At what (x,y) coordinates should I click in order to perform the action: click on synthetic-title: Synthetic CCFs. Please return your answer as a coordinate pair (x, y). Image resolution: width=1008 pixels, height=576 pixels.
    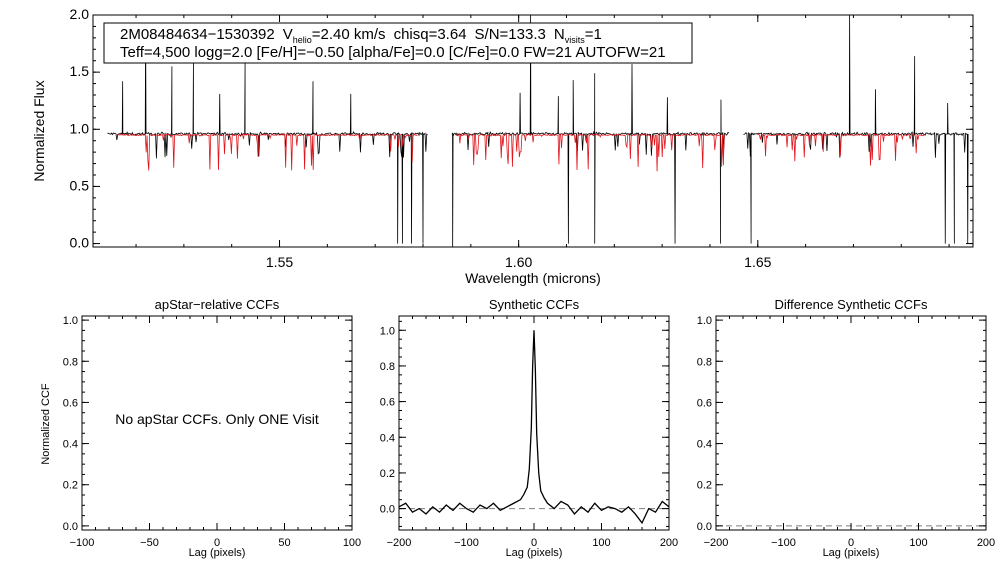
    Looking at the image, I should click on (534, 304).